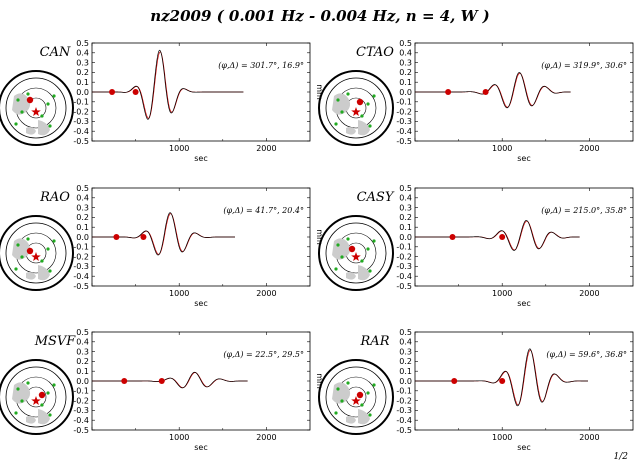  Describe the element at coordinates (584, 65) in the screenshot. I see `azimuth-distance-label: (φ,Δ) = 319.9°, 30.6°` at that location.